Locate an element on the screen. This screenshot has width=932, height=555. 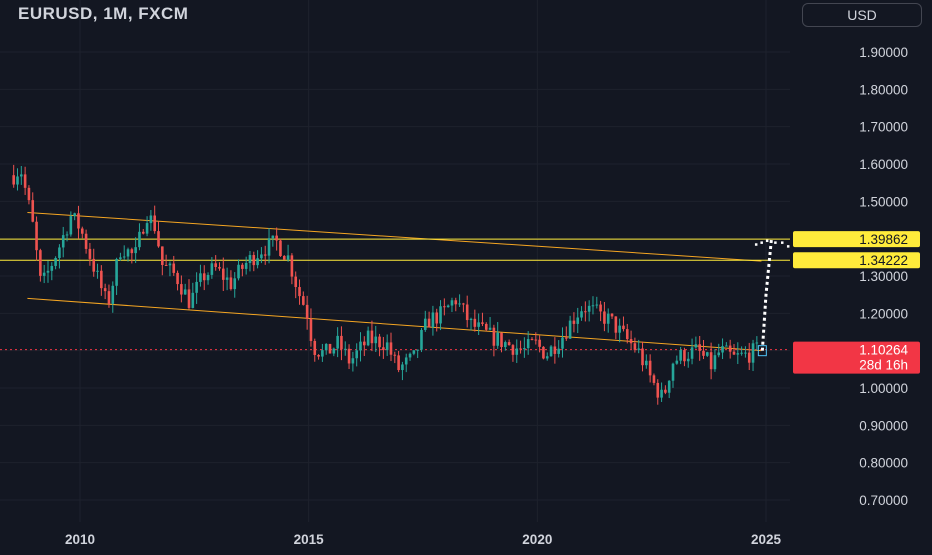
current-price-label: 1.10264 is located at coordinates (883, 350).